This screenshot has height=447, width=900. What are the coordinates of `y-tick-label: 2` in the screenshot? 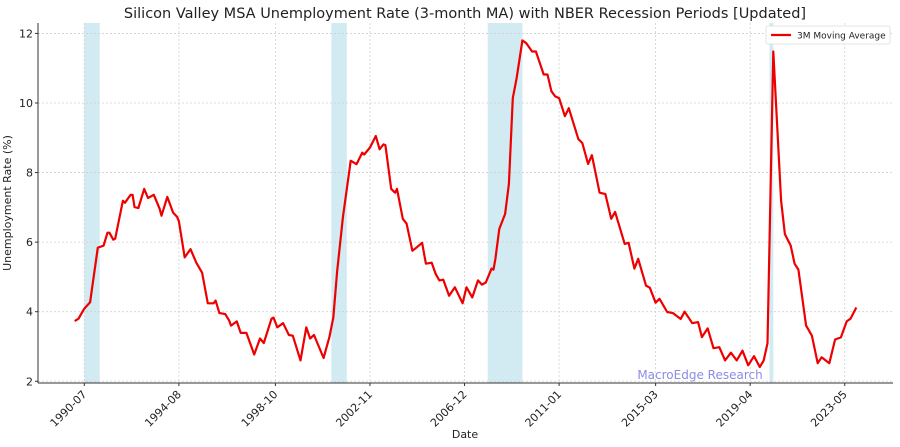 It's located at (29, 381).